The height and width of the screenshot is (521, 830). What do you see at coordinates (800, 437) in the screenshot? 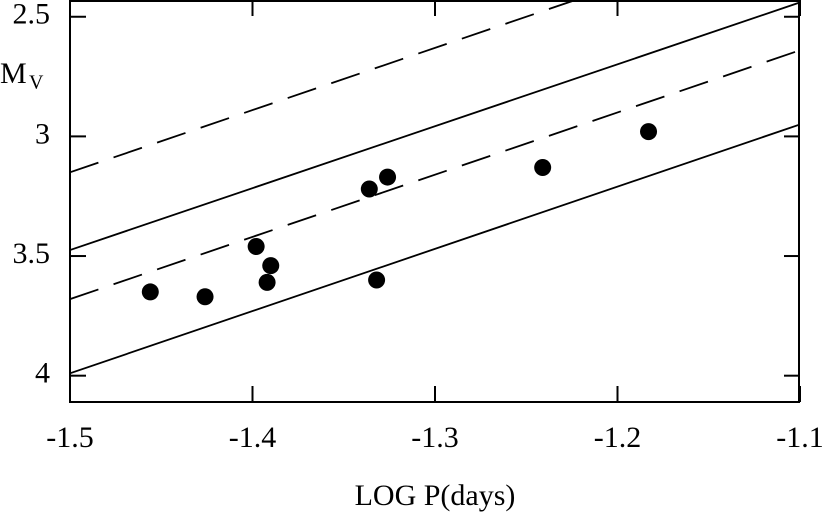
I see `x-tick-label: -1.1` at bounding box center [800, 437].